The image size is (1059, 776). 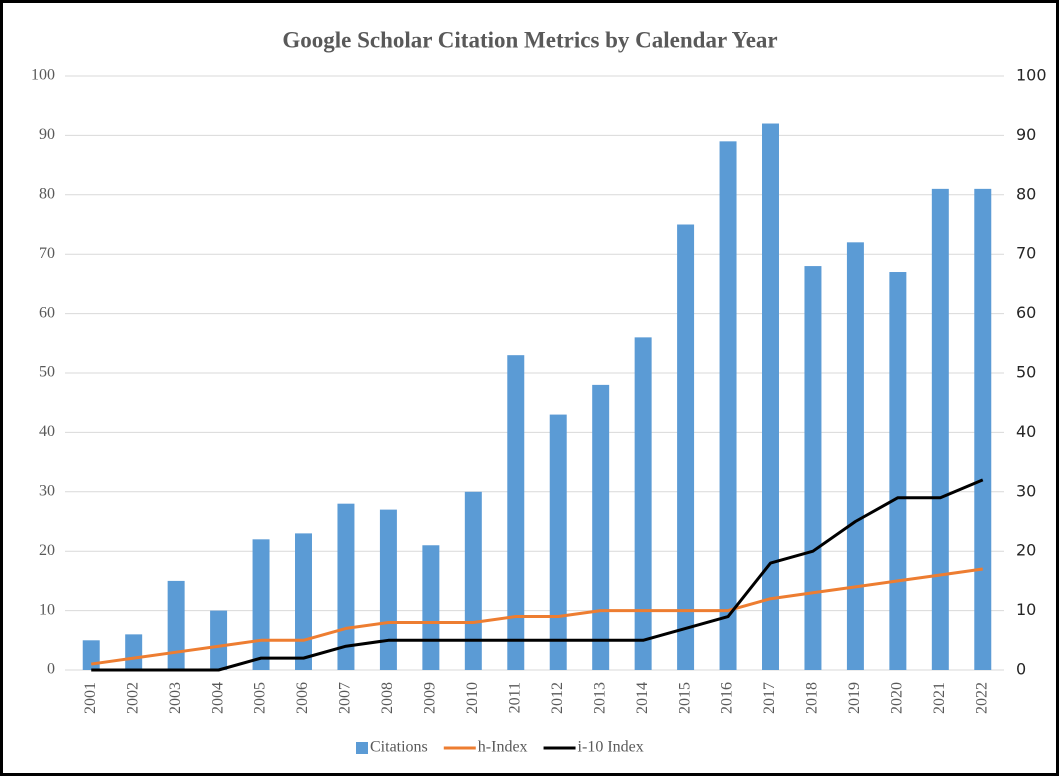 What do you see at coordinates (1026, 253) in the screenshot?
I see `y2-tick-label: 70` at bounding box center [1026, 253].